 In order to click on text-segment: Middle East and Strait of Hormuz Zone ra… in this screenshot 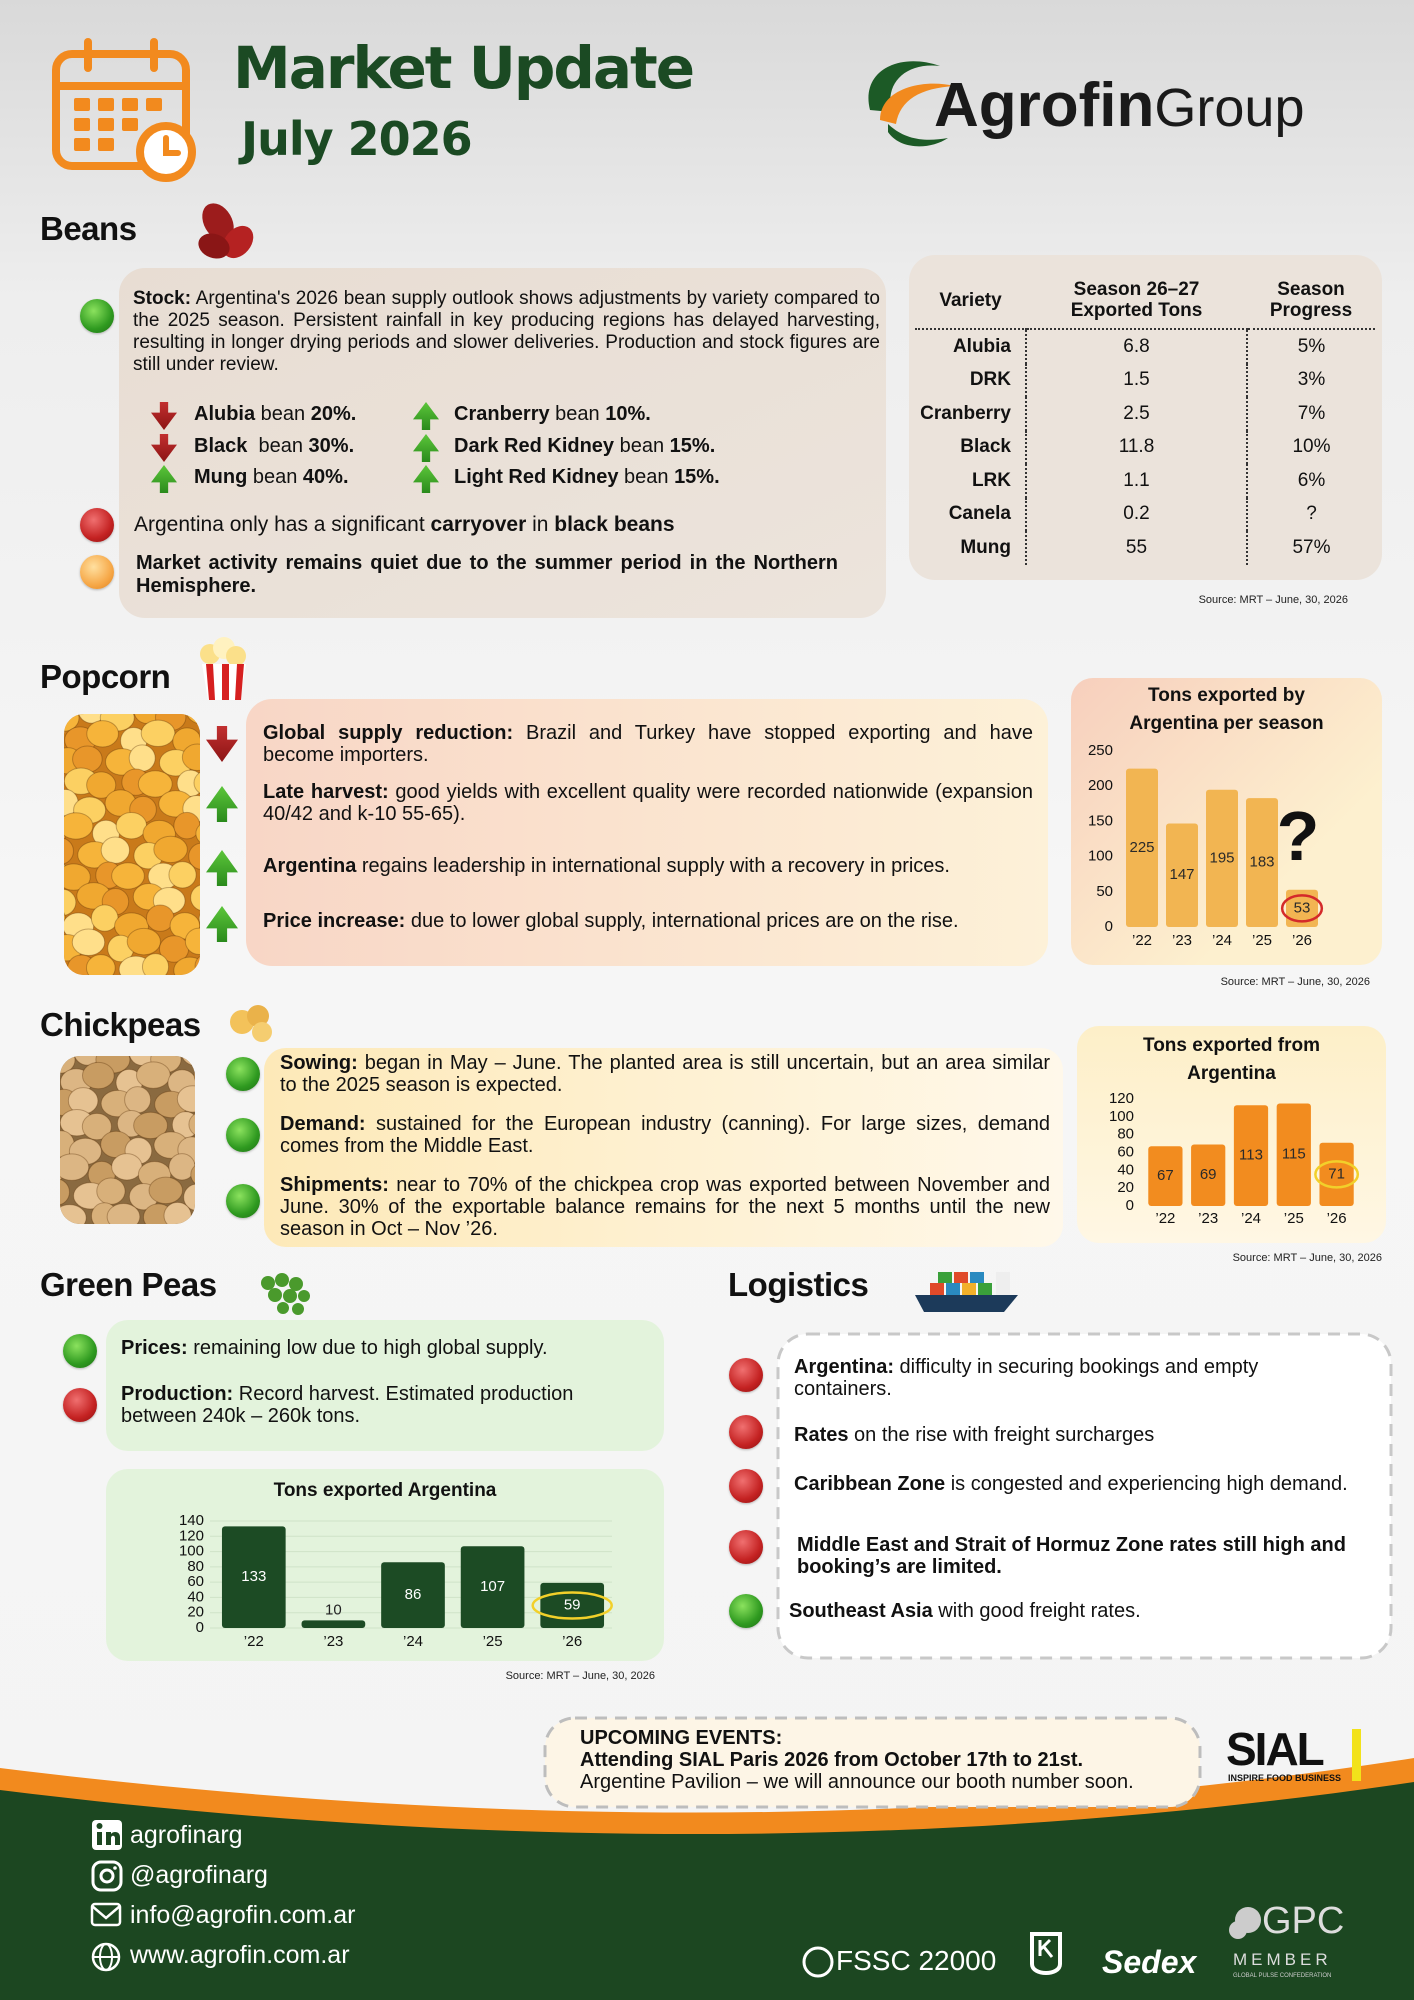, I will do `click(1071, 1556)`.